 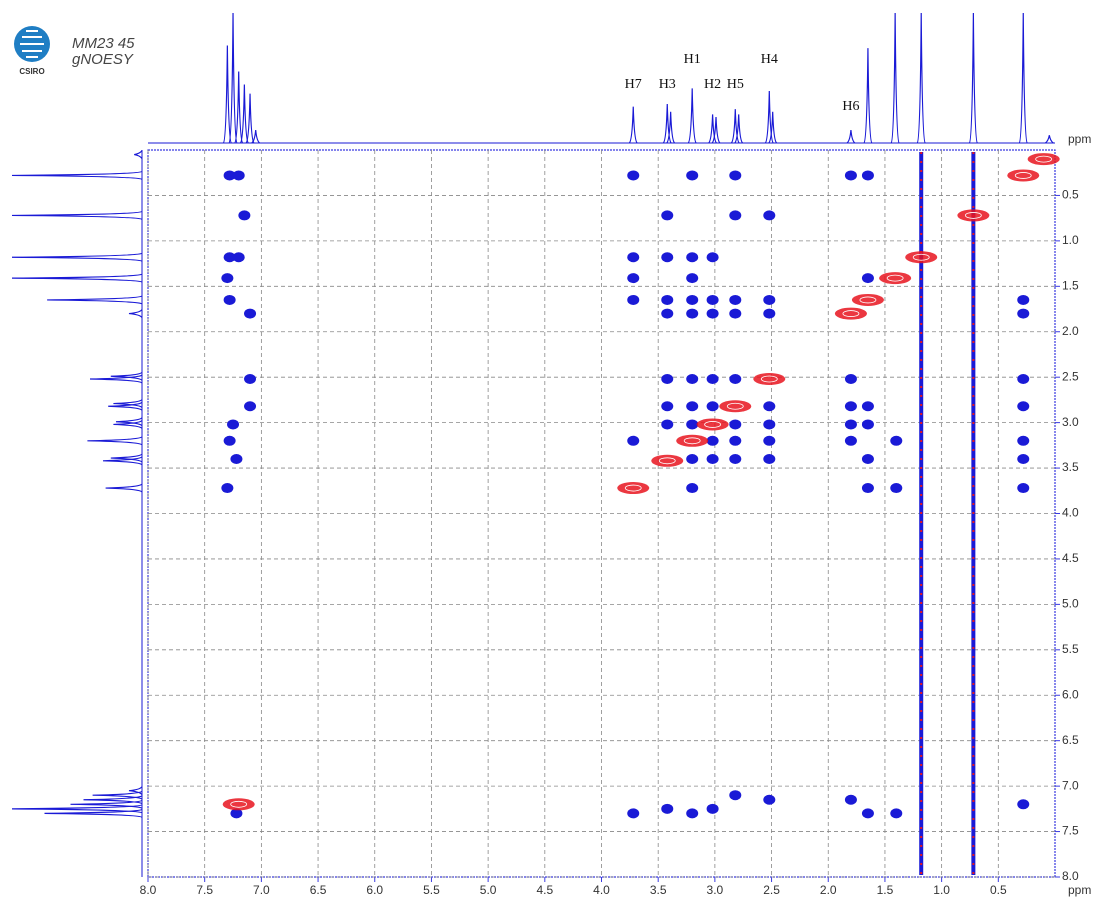 What do you see at coordinates (1070, 285) in the screenshot?
I see `y-tick-label: 1.5` at bounding box center [1070, 285].